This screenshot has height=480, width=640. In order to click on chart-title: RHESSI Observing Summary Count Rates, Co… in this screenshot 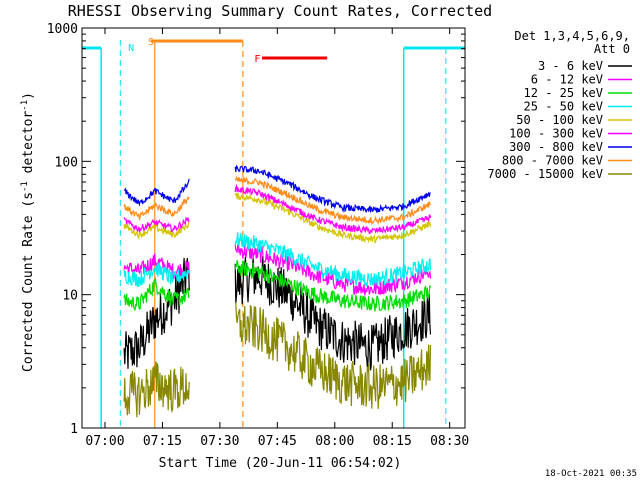, I will do `click(280, 11)`.